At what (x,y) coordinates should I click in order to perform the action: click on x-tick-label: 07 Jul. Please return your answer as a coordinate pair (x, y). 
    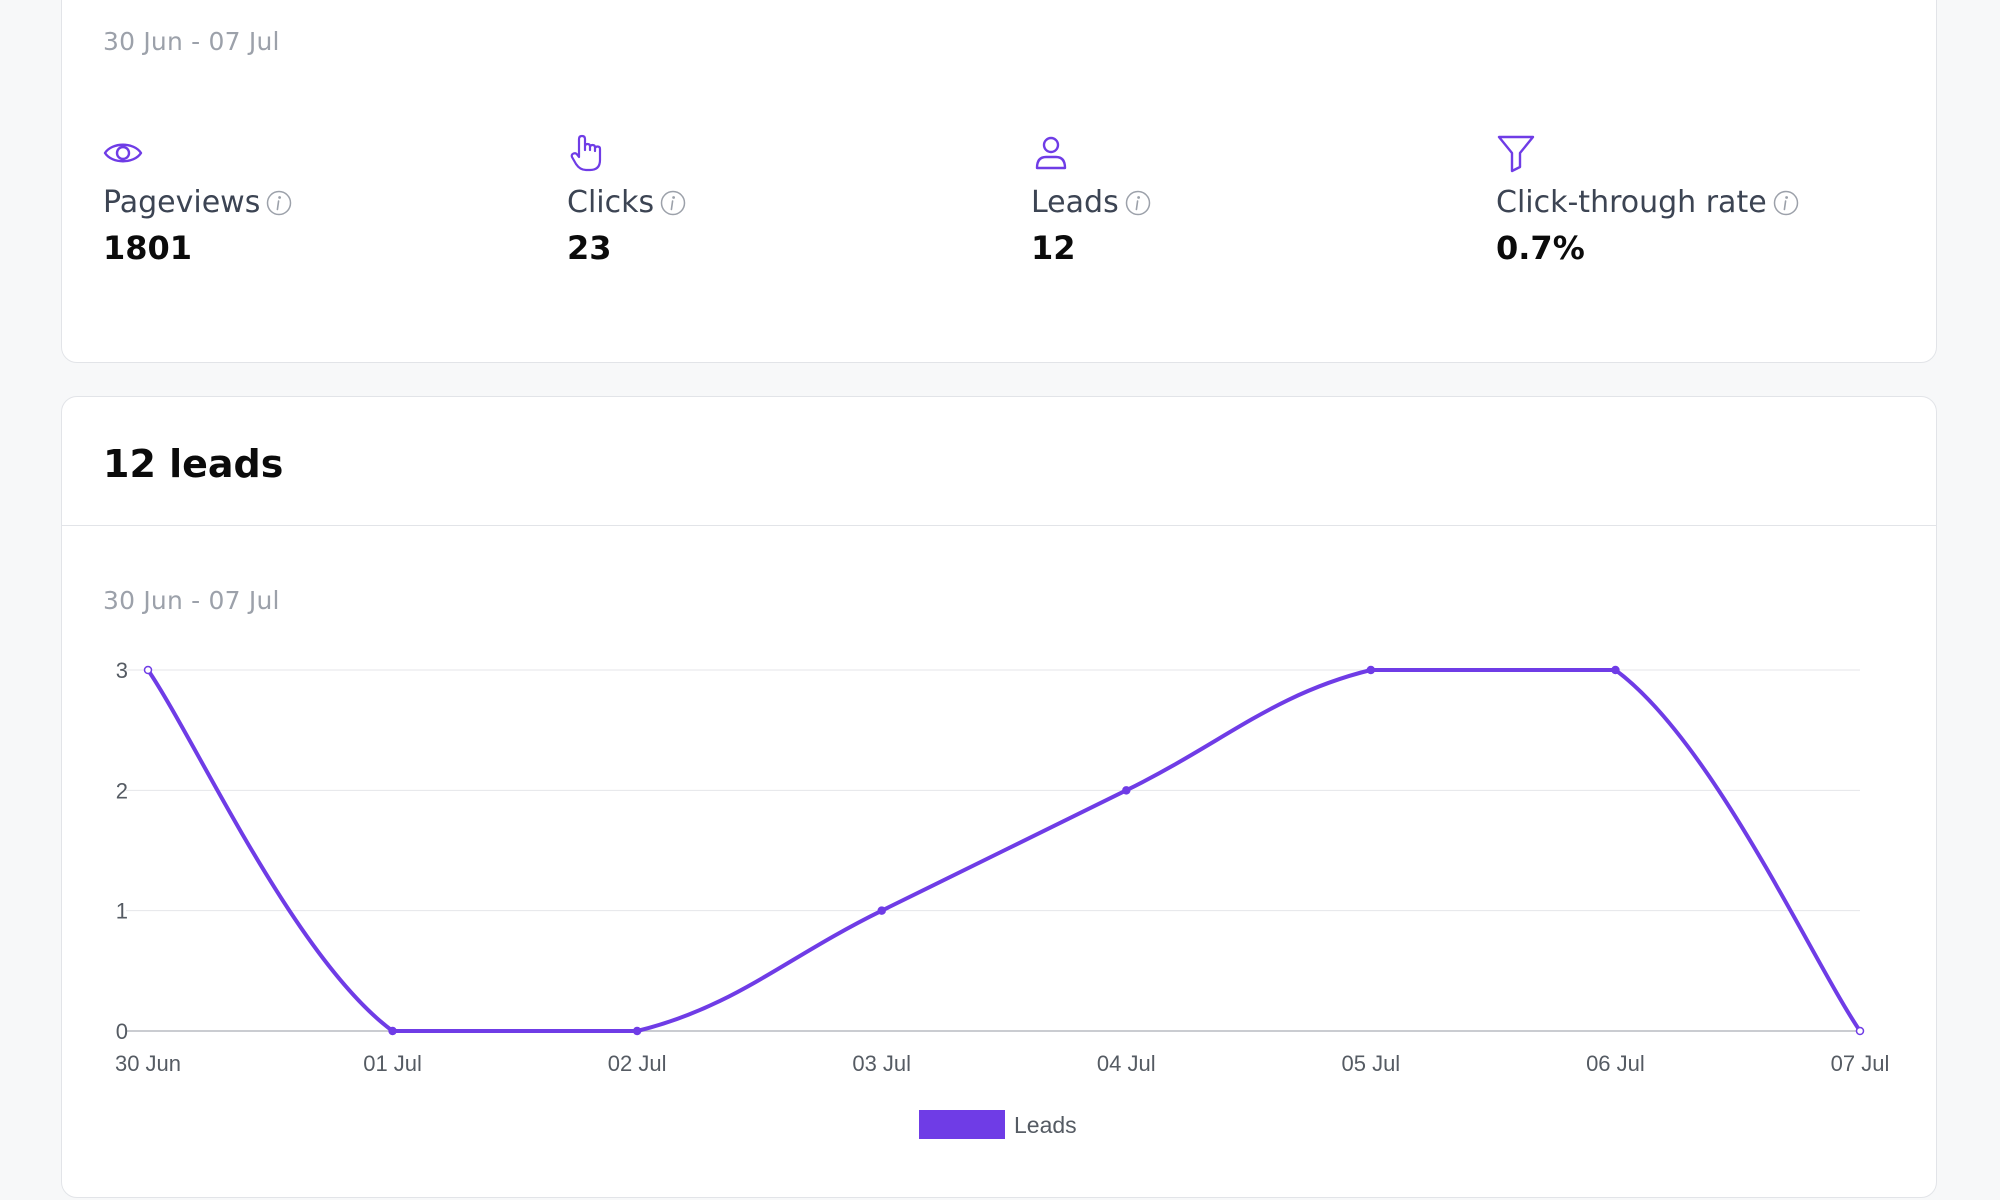
    Looking at the image, I should click on (1860, 1063).